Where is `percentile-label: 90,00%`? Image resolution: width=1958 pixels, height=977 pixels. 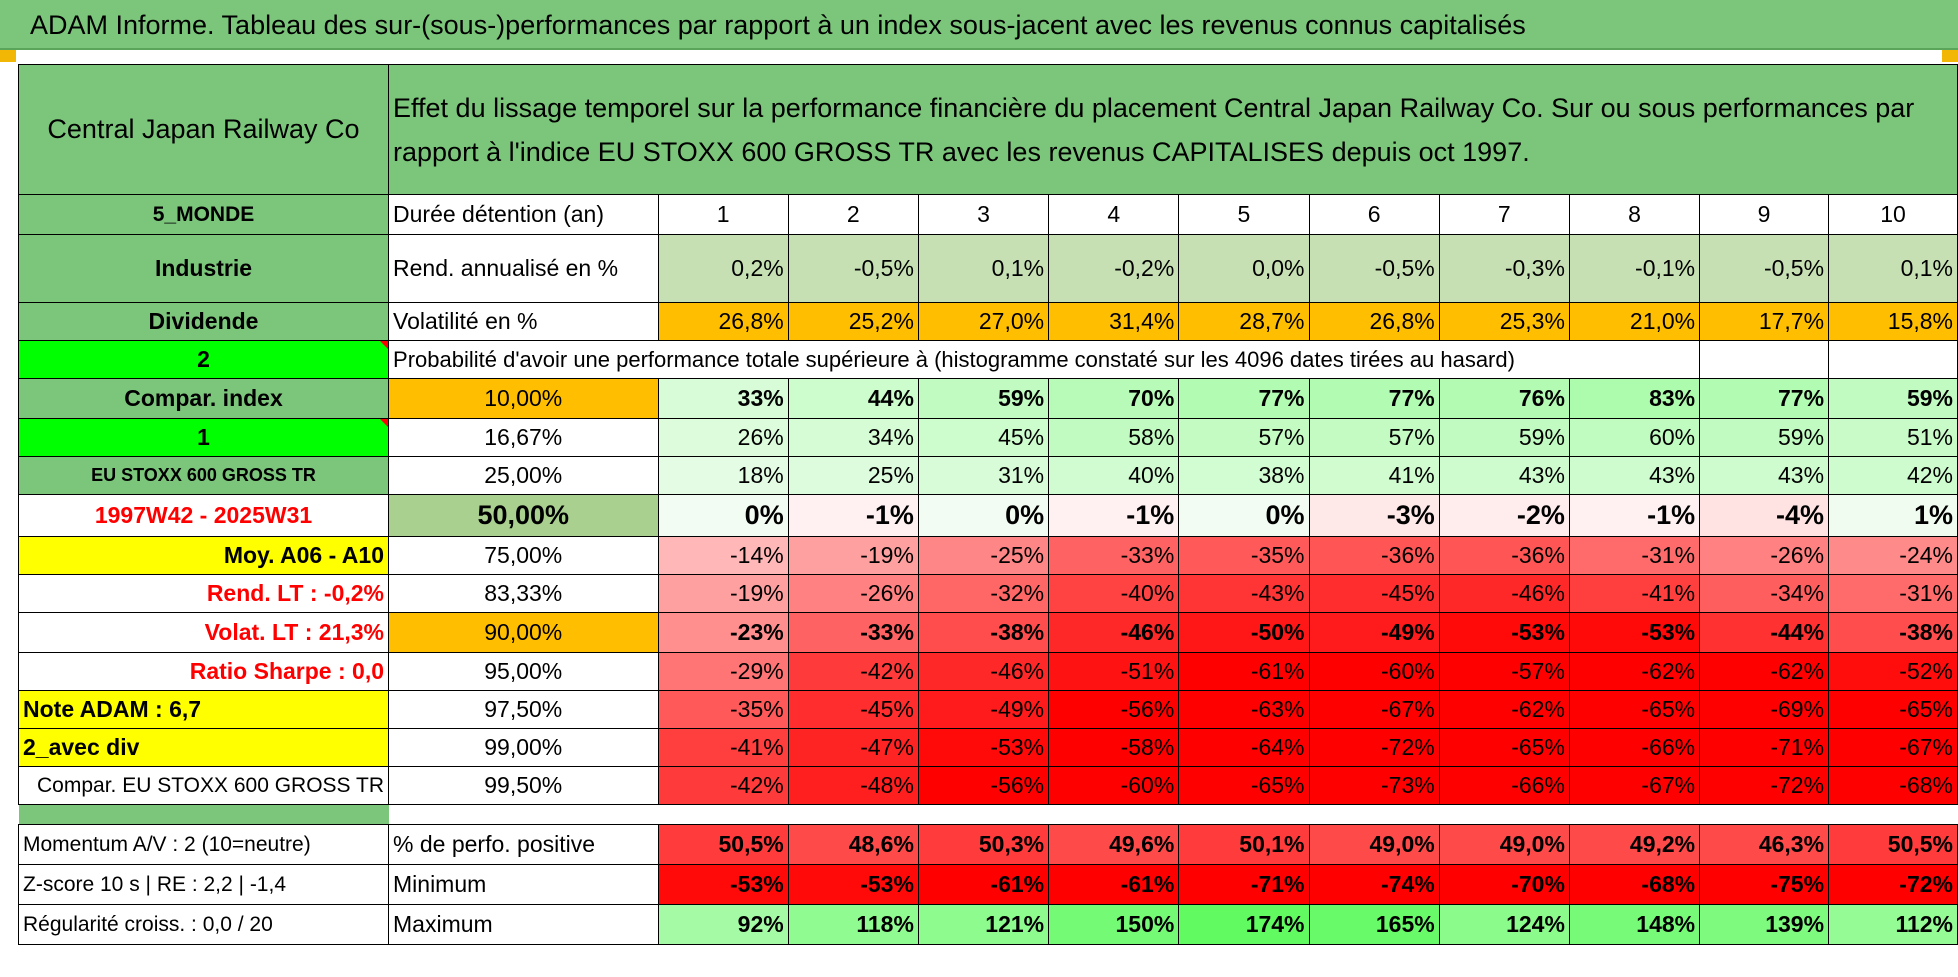
percentile-label: 90,00% is located at coordinates (523, 632).